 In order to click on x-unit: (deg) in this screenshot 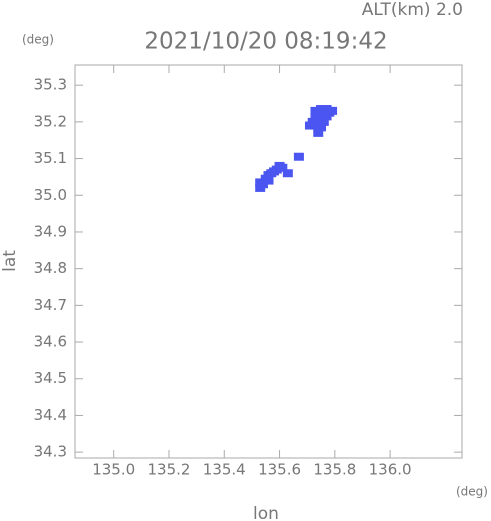, I will do `click(472, 492)`.